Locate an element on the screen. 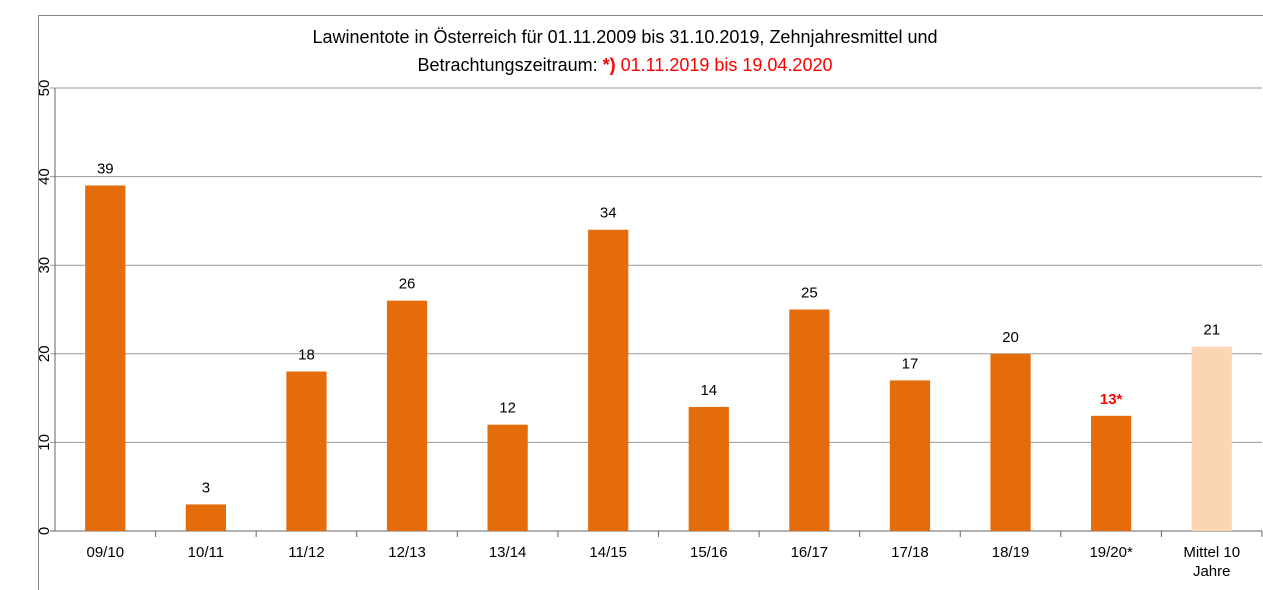 The width and height of the screenshot is (1263, 590). x-tick-label: 12/13 is located at coordinates (407, 552).